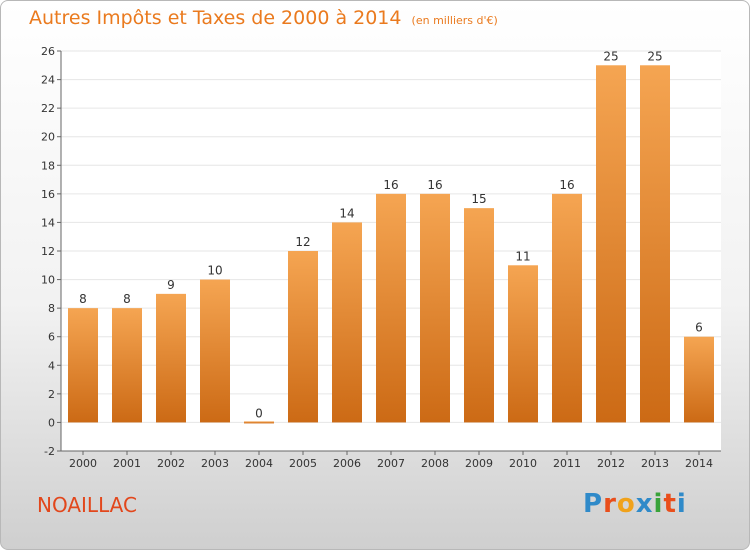 The width and height of the screenshot is (750, 550). Describe the element at coordinates (48, 251) in the screenshot. I see `y-tick-label: 12` at that location.